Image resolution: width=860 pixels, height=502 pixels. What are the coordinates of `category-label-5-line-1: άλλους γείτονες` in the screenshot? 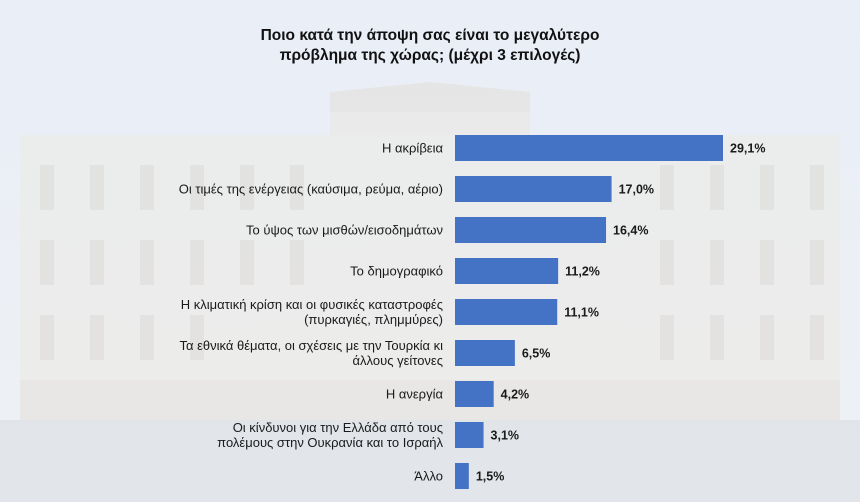 It's located at (398, 360).